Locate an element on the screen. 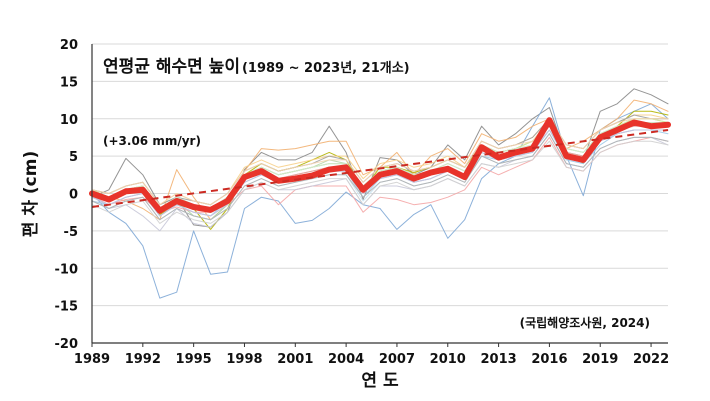 This screenshot has width=710, height=401. x-tick-label: 1998 is located at coordinates (244, 359).